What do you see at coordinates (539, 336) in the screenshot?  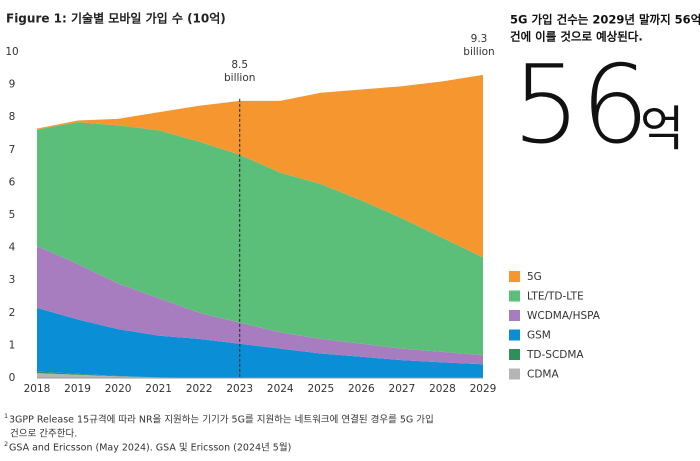 I see `legend-label: GSM` at bounding box center [539, 336].